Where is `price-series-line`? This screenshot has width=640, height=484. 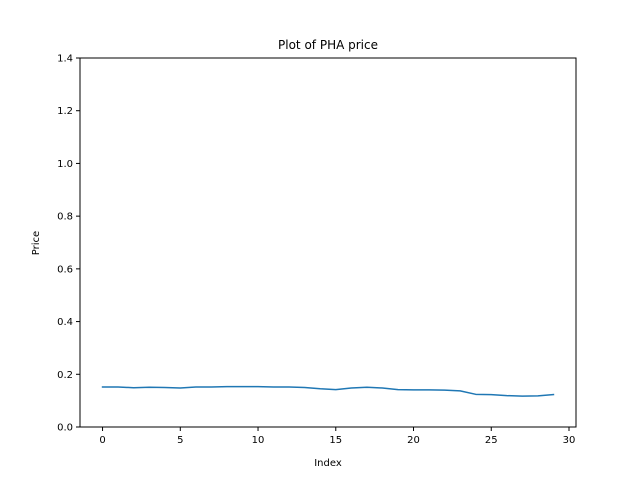 price-series-line is located at coordinates (328, 391).